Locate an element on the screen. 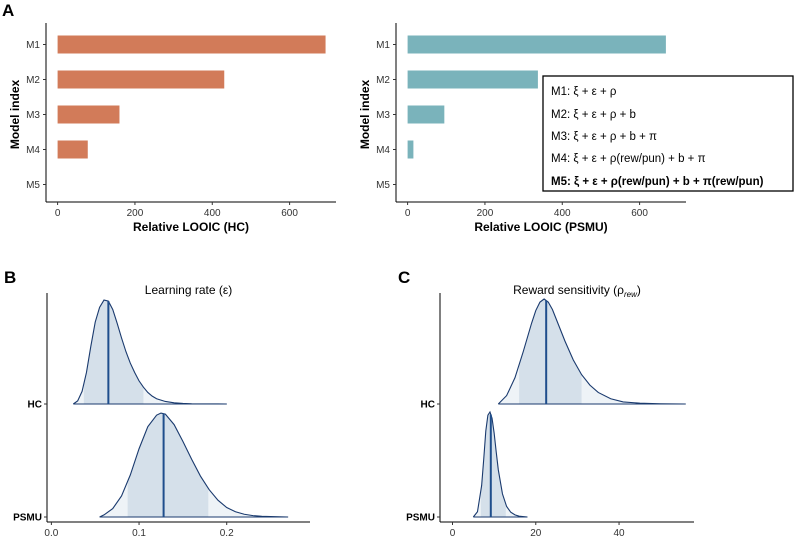 This screenshot has height=540, width=796. density-line-hc is located at coordinates (591, 351).